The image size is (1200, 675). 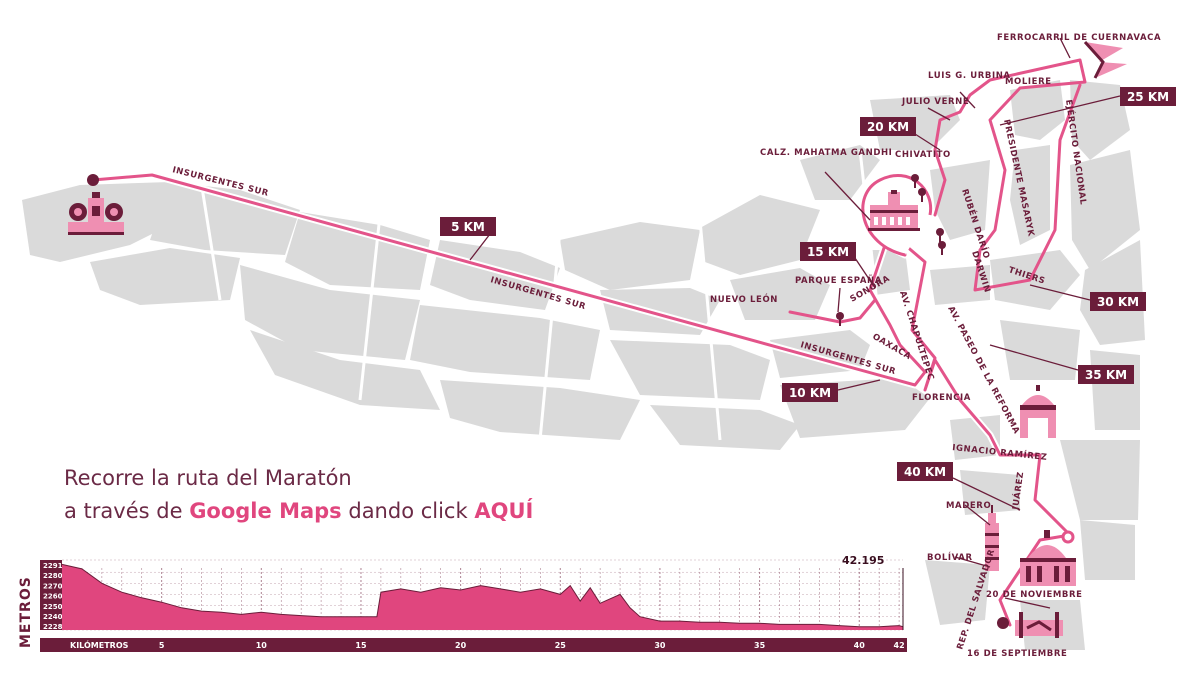 I want to click on street-label: MOLIERE, so click(x=1028, y=82).